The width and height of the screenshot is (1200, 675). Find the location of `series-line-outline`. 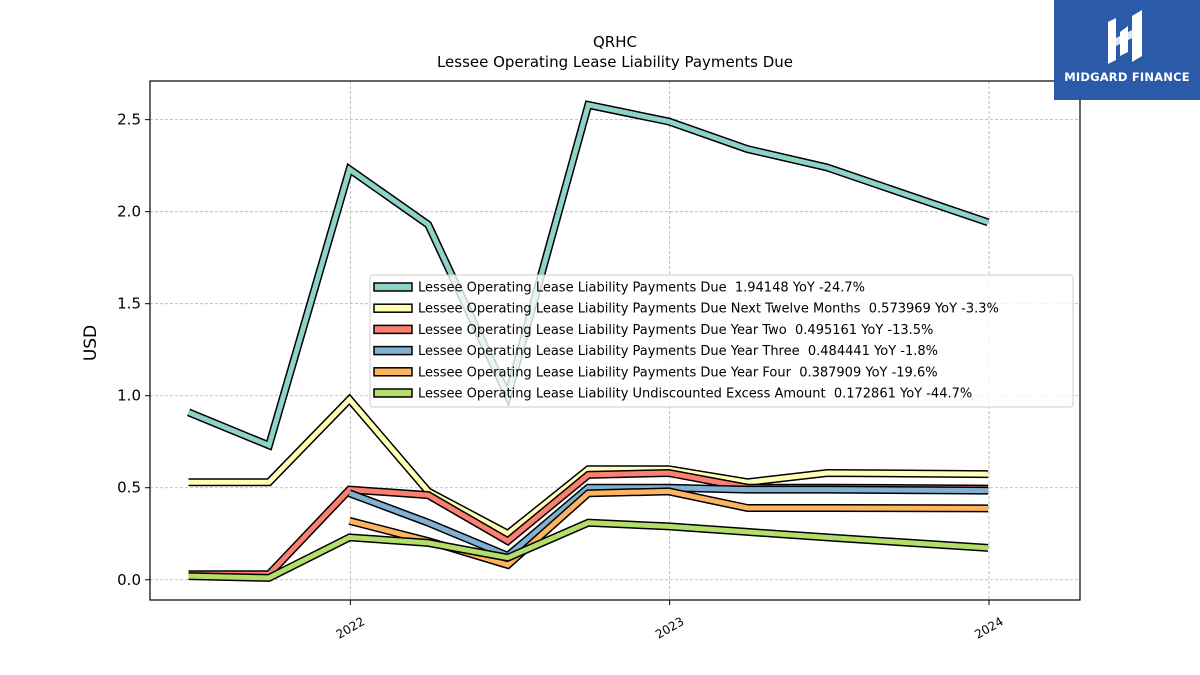

series-line-outline is located at coordinates (588, 466).